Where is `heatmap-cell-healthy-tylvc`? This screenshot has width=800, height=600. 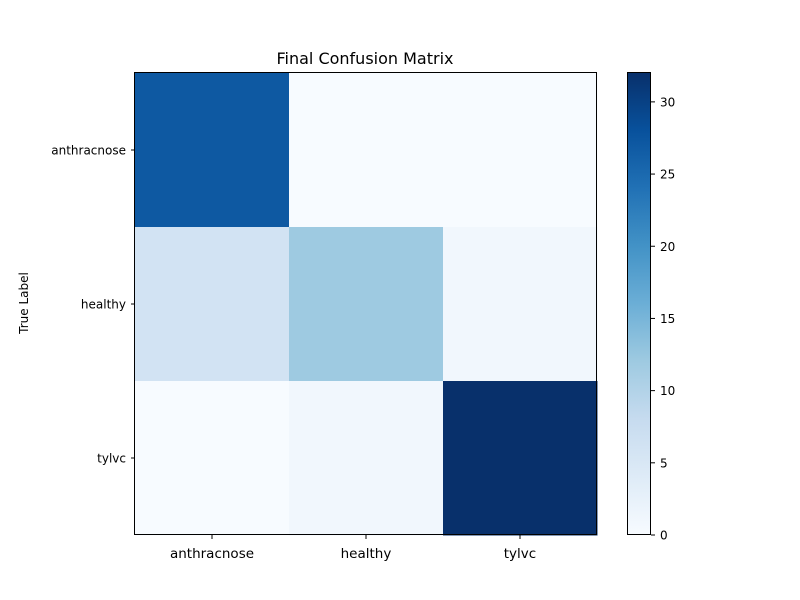 heatmap-cell-healthy-tylvc is located at coordinates (520, 304).